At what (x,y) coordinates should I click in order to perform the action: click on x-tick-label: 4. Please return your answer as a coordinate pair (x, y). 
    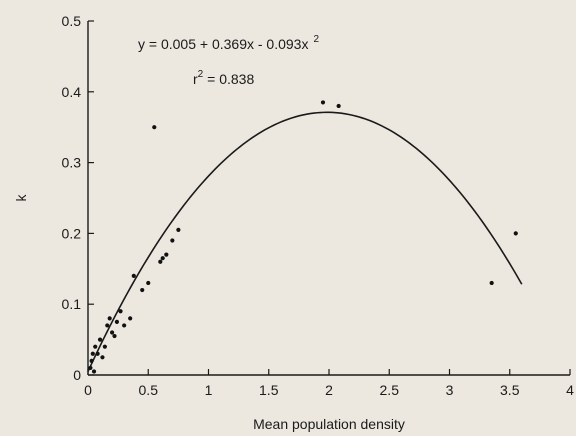
    Looking at the image, I should click on (570, 390).